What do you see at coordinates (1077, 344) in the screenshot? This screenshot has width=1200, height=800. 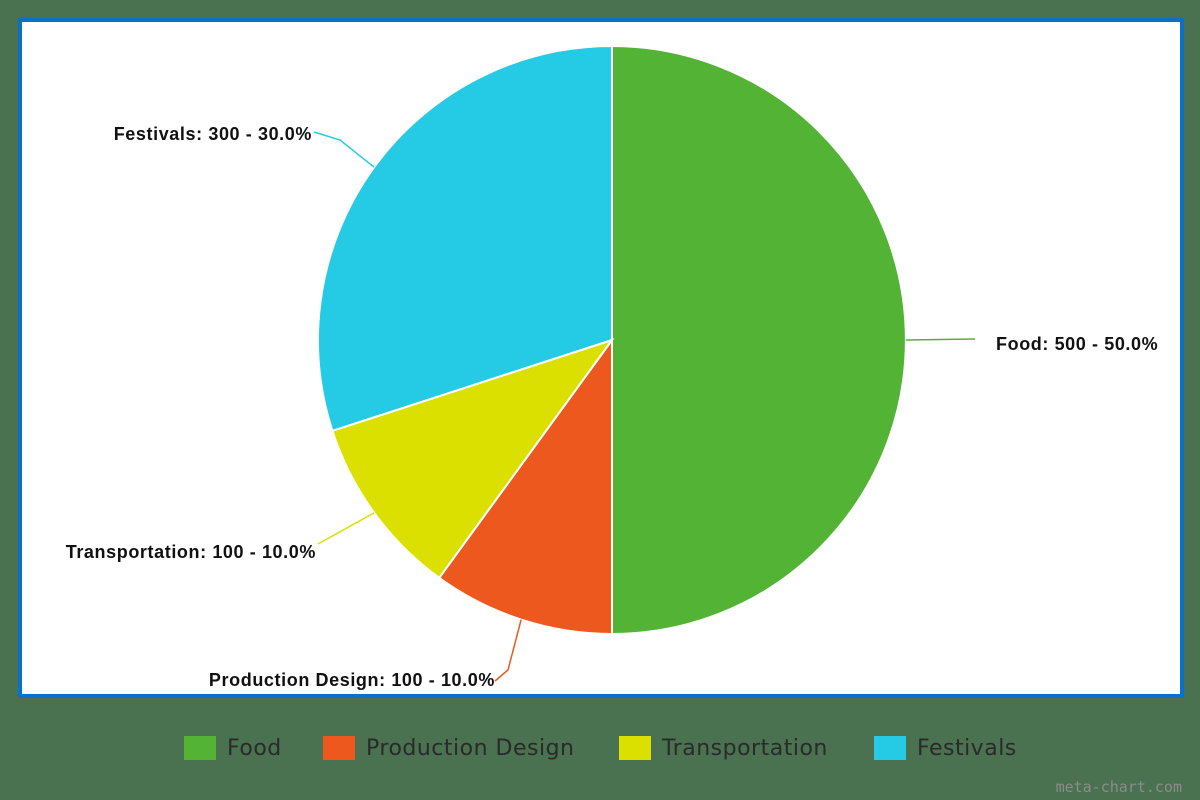 I see `data-label: Food: 500 - 50.0%` at bounding box center [1077, 344].